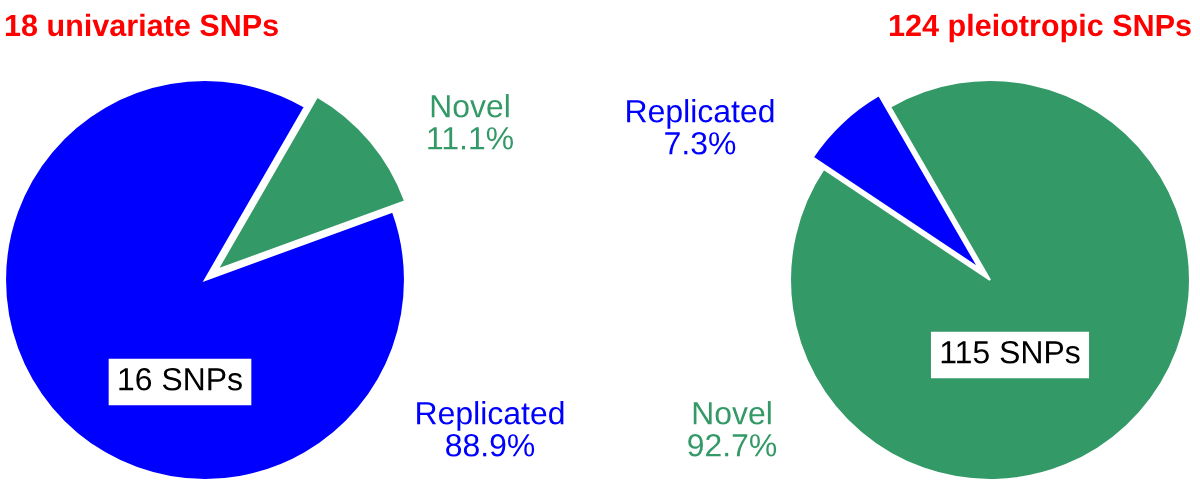 The height and width of the screenshot is (488, 1200). I want to click on chart-title: 18 univariate SNPs, so click(141, 25).